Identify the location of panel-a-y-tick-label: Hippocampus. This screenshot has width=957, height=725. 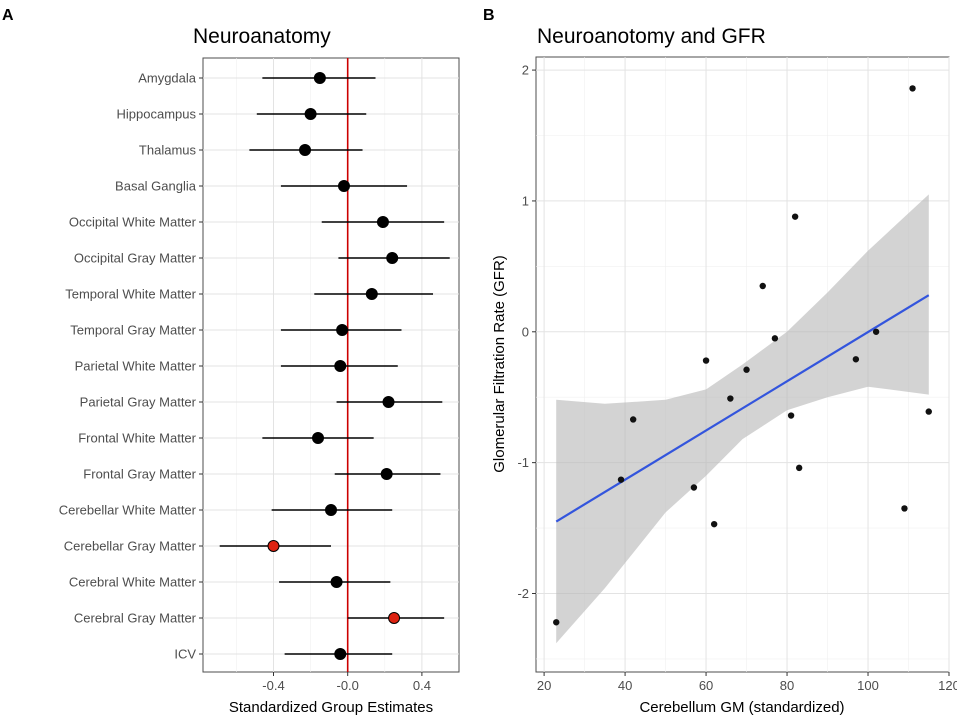
(157, 114).